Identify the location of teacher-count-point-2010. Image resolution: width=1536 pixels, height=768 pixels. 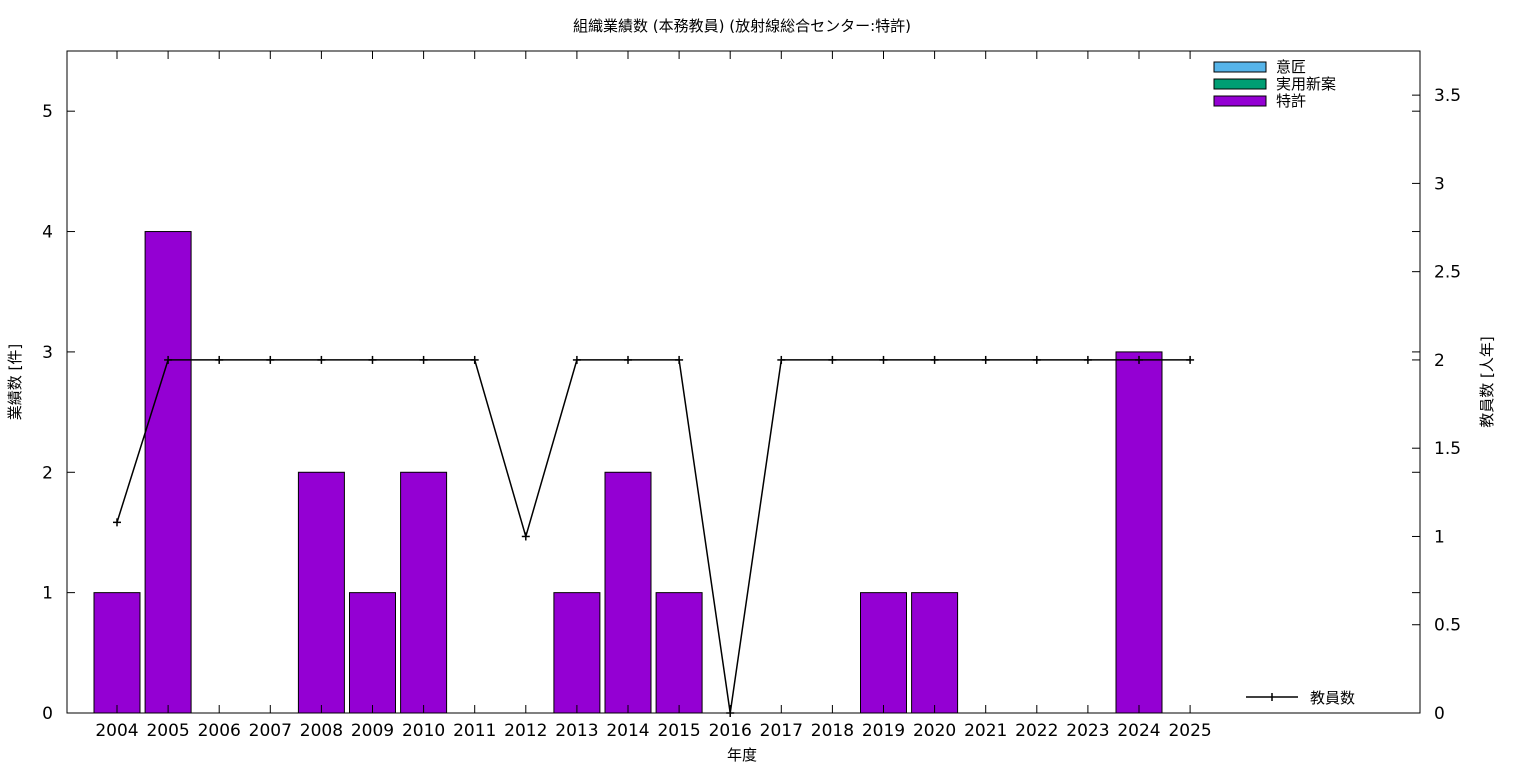
(423, 359).